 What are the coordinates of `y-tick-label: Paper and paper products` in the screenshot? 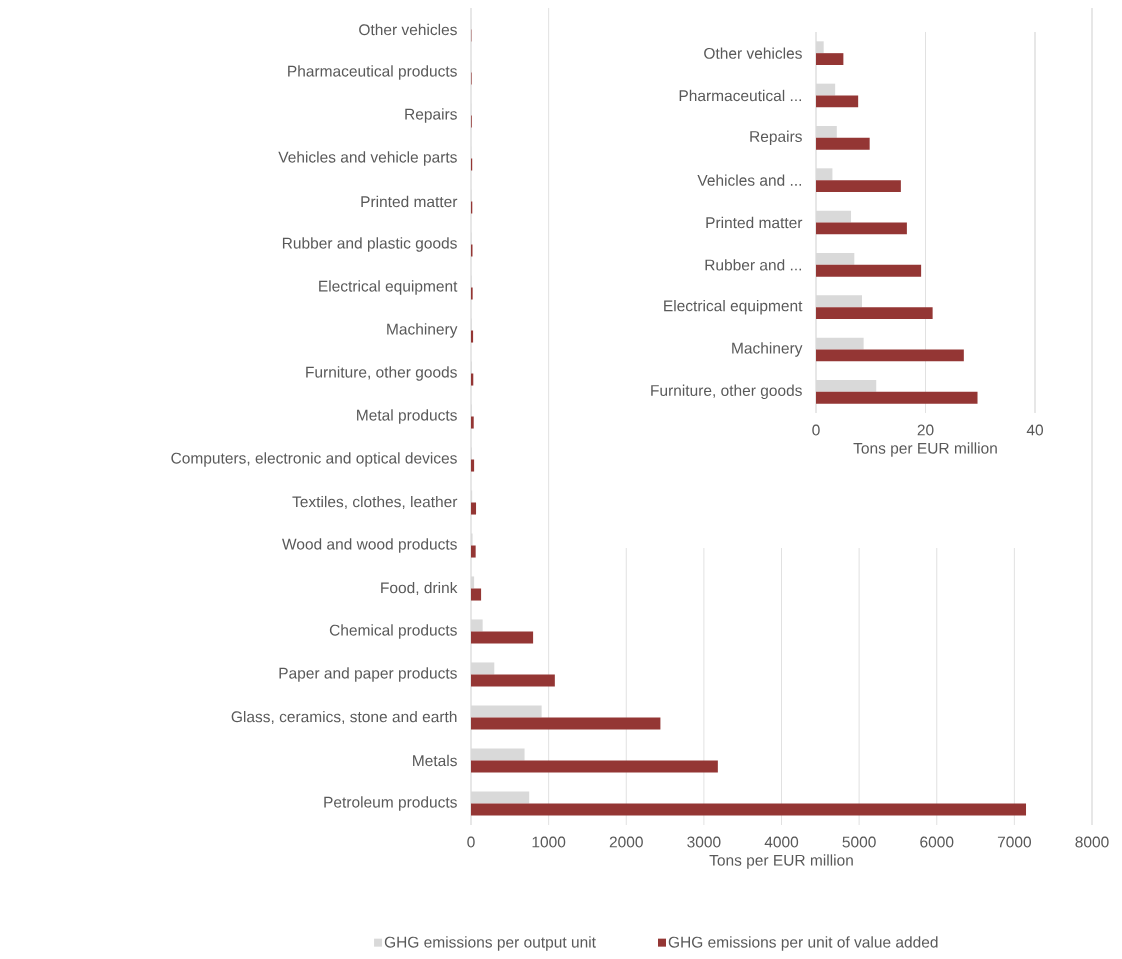 It's located at (368, 674).